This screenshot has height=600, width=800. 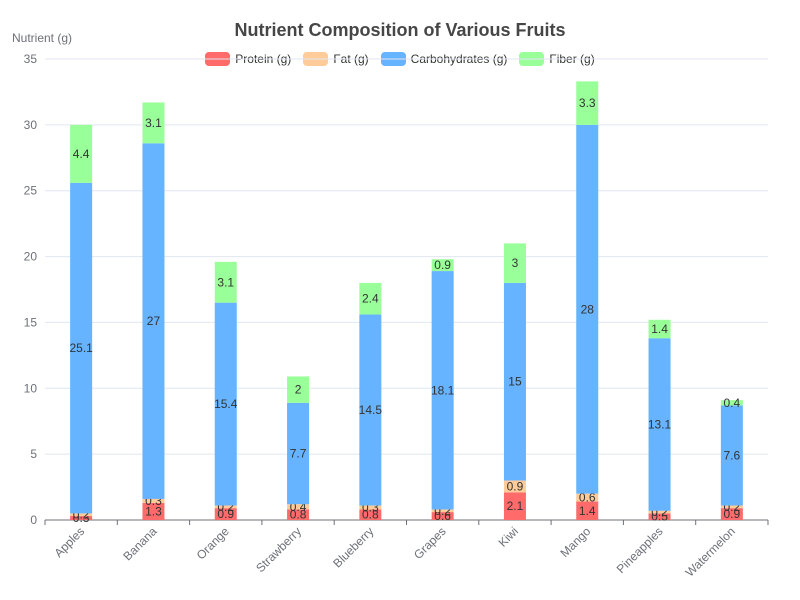 I want to click on x-tick-label: Watermelon, so click(x=710, y=551).